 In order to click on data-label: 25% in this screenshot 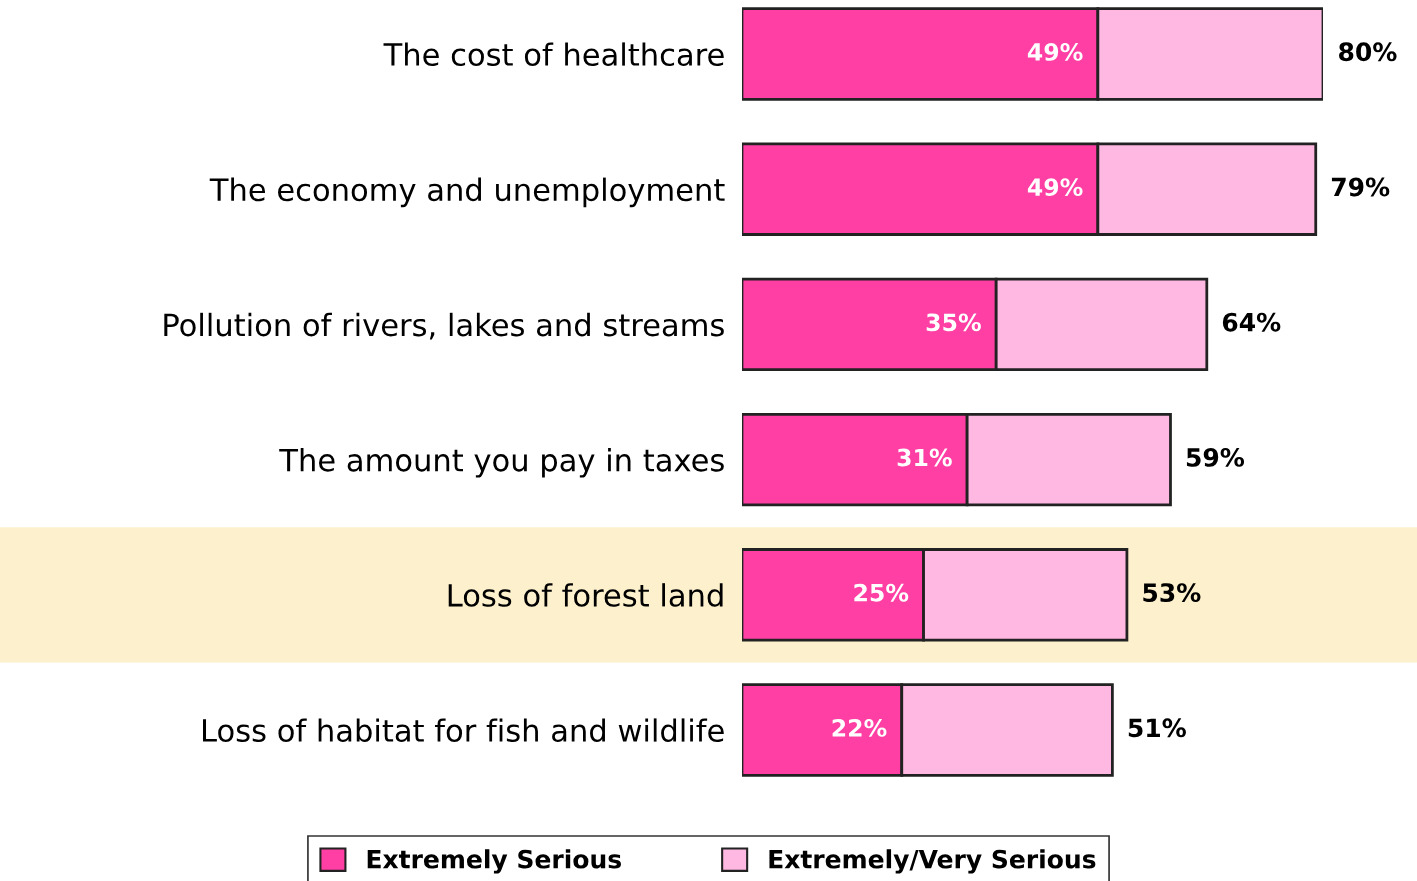, I will do `click(881, 592)`.